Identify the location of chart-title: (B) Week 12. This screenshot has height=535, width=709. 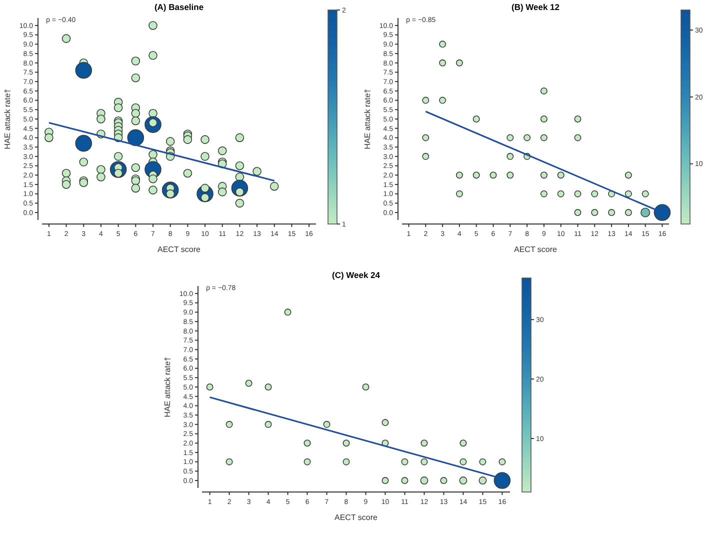
(535, 7).